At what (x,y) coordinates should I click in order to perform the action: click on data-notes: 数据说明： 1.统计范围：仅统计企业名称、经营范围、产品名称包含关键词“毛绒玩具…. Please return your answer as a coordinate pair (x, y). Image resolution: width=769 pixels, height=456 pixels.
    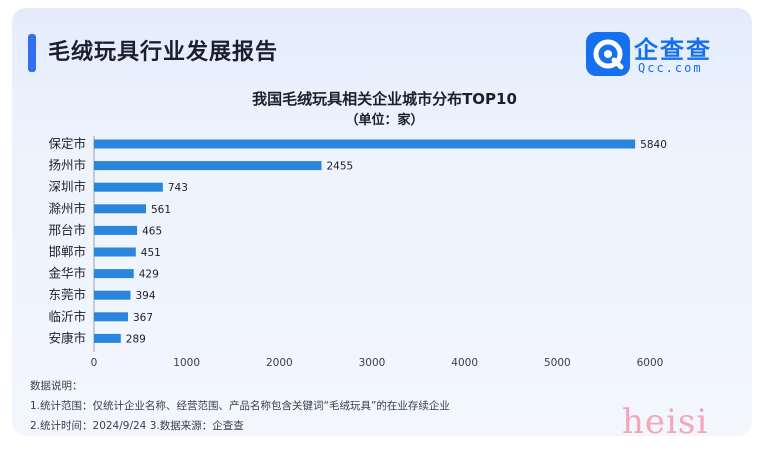
    Looking at the image, I should click on (240, 406).